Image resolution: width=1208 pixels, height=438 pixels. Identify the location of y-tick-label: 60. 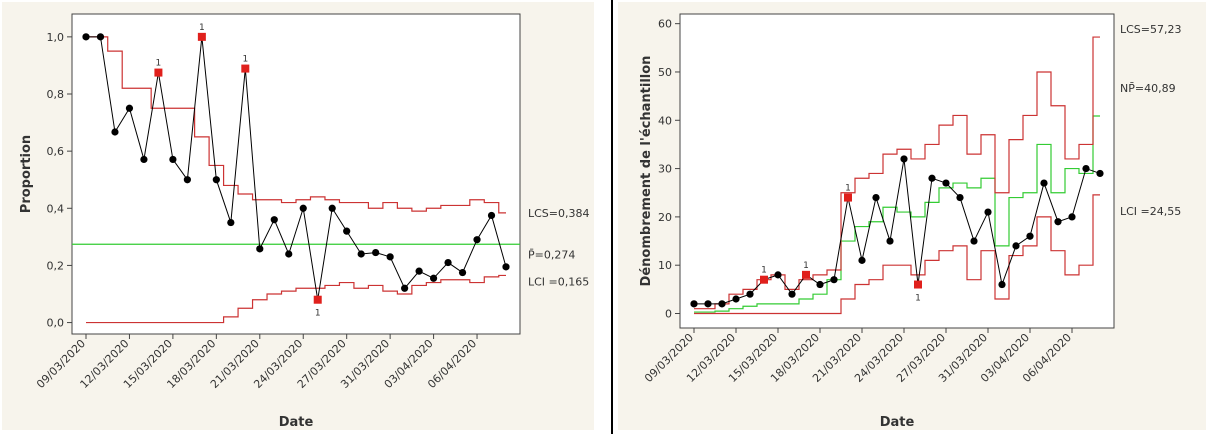
(665, 24).